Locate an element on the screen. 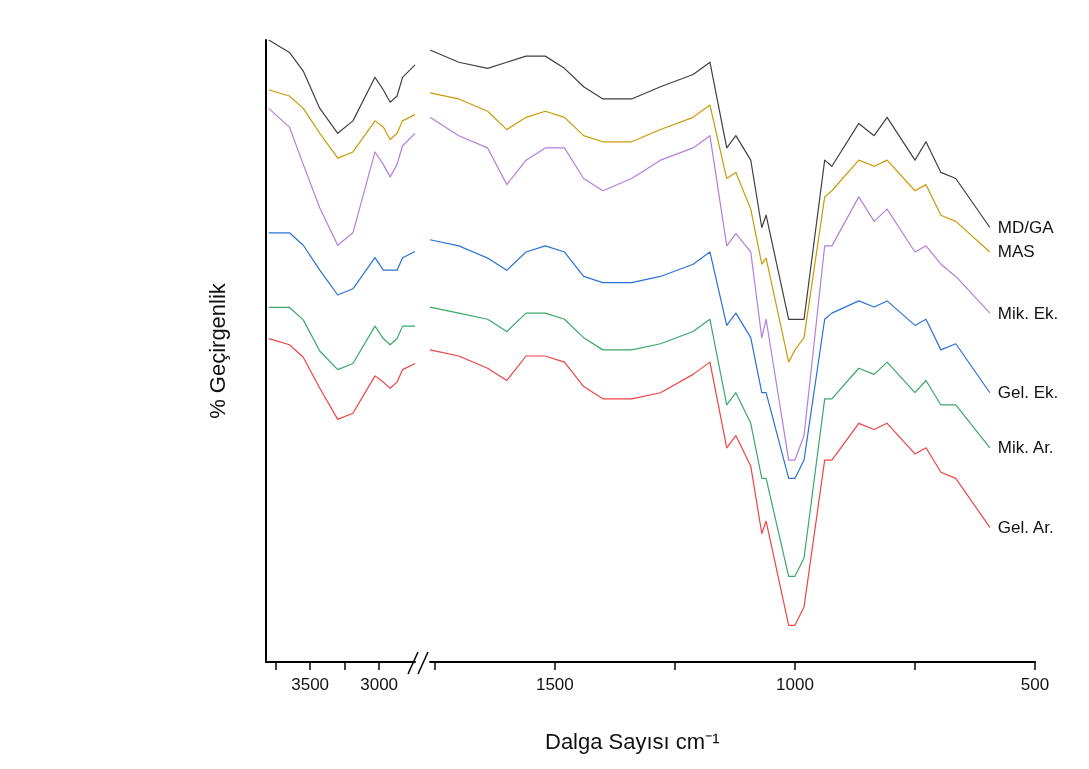 The height and width of the screenshot is (769, 1089). x-tick-label: 500 is located at coordinates (1035, 684).